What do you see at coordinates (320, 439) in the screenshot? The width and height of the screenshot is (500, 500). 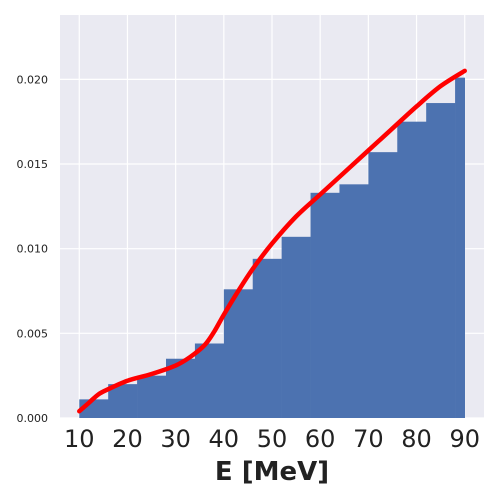 I see `x-tick-label: 60` at bounding box center [320, 439].